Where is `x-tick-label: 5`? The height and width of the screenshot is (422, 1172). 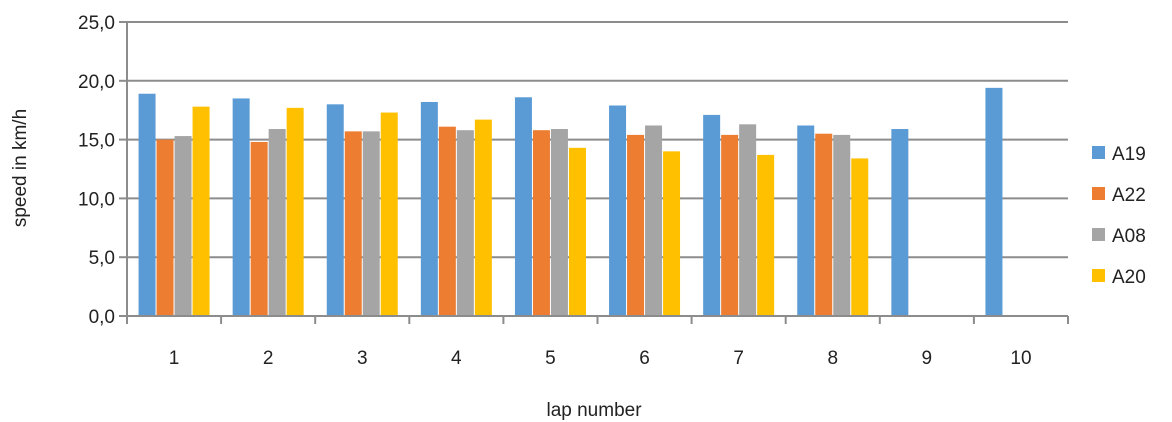
x-tick-label: 5 is located at coordinates (550, 358).